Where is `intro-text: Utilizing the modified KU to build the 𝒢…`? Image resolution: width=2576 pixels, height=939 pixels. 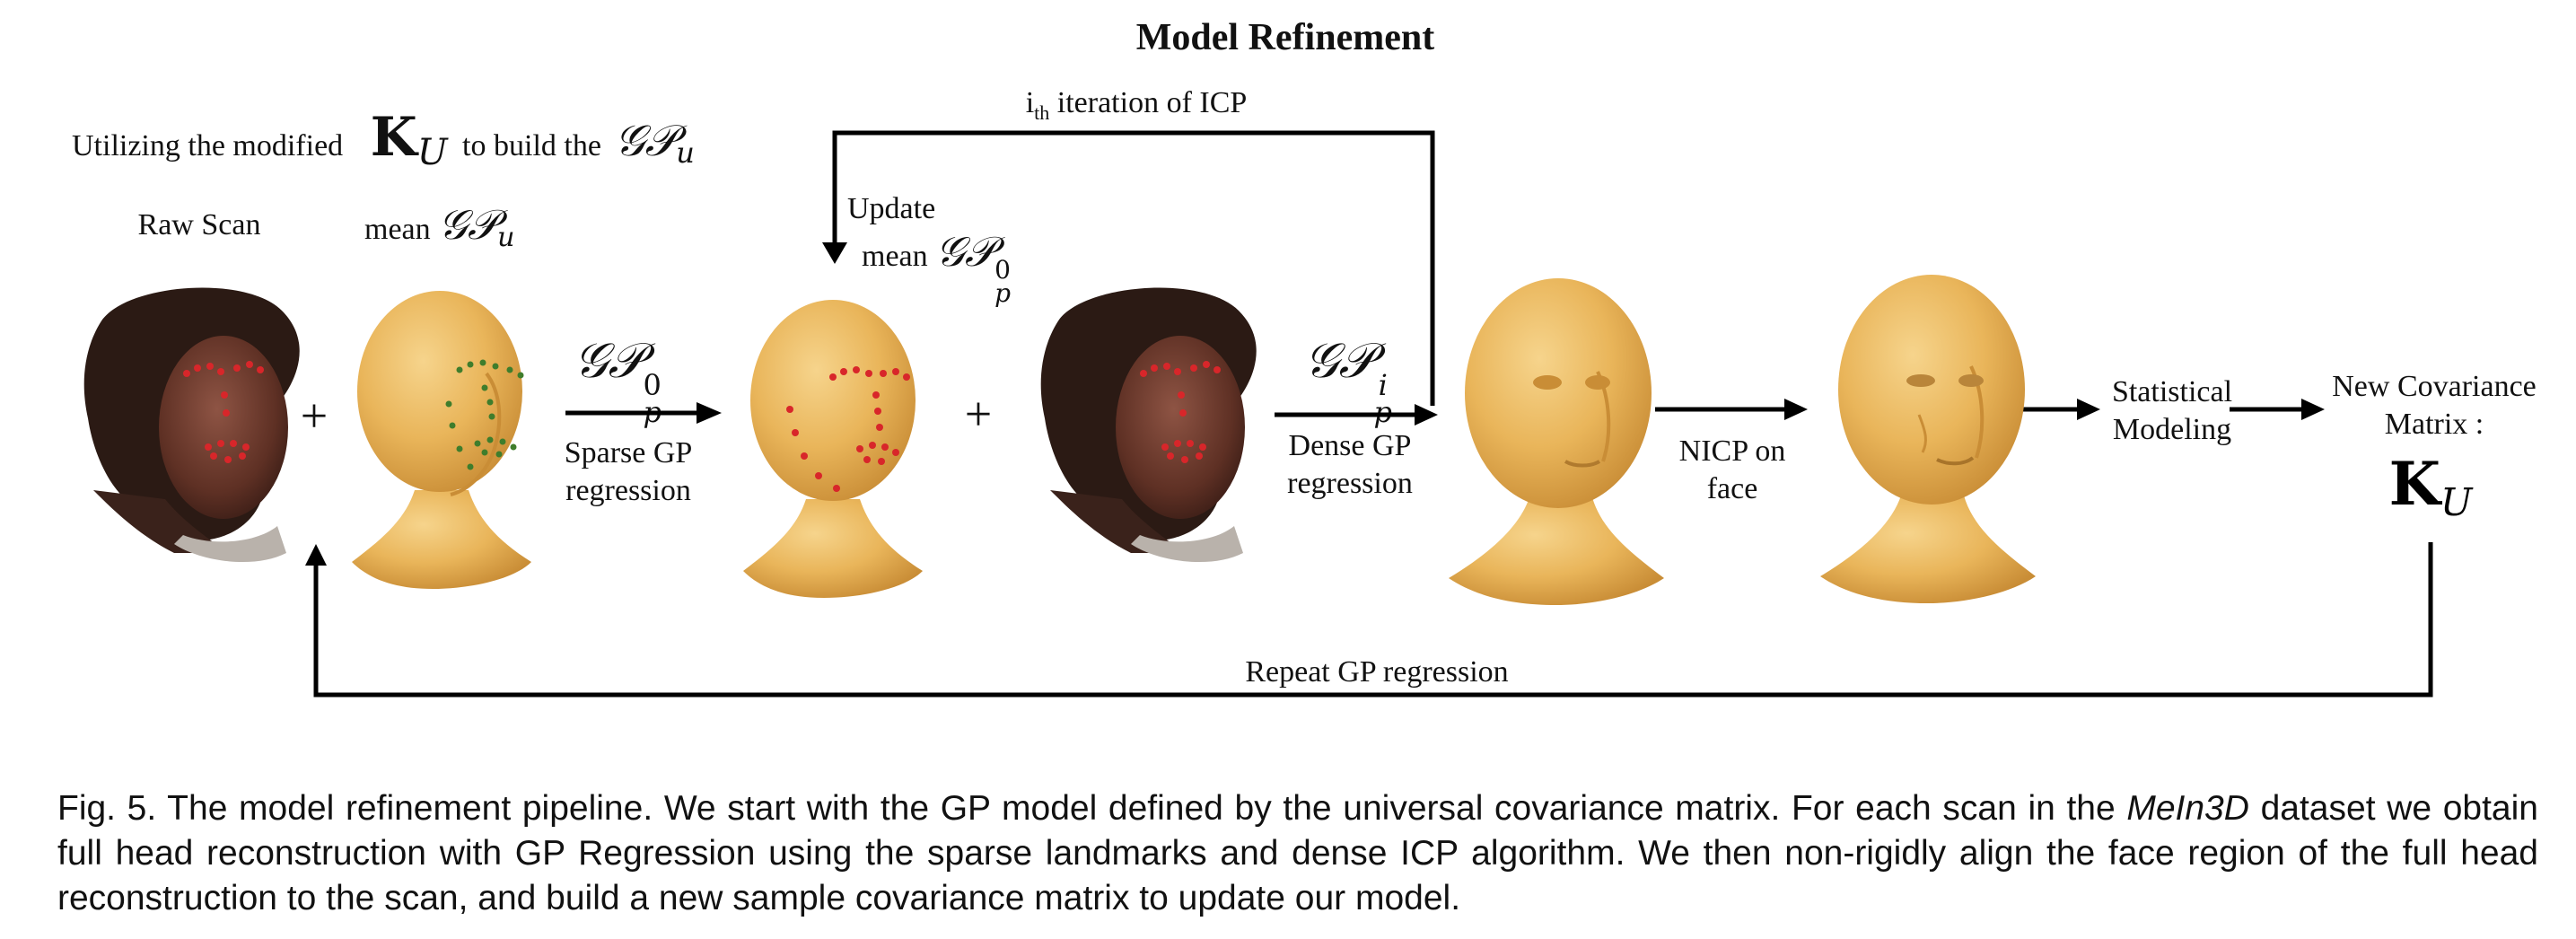
intro-text: Utilizing the modified KU to build the 𝒢… is located at coordinates (383, 139).